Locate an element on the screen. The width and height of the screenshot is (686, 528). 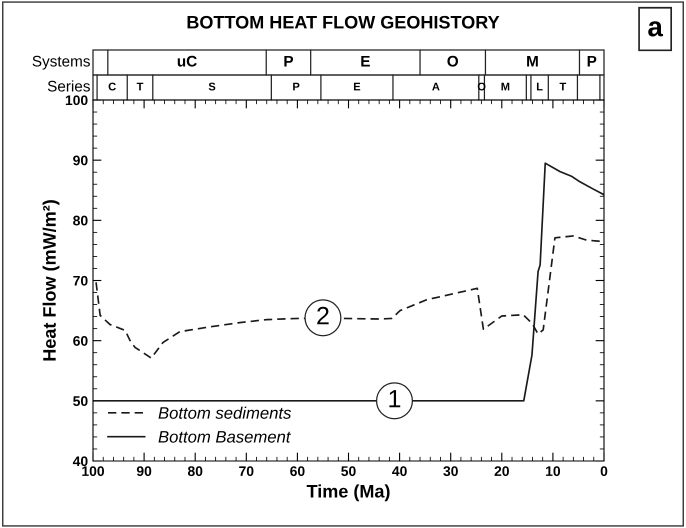
x-tick-label: 30 is located at coordinates (450, 471).